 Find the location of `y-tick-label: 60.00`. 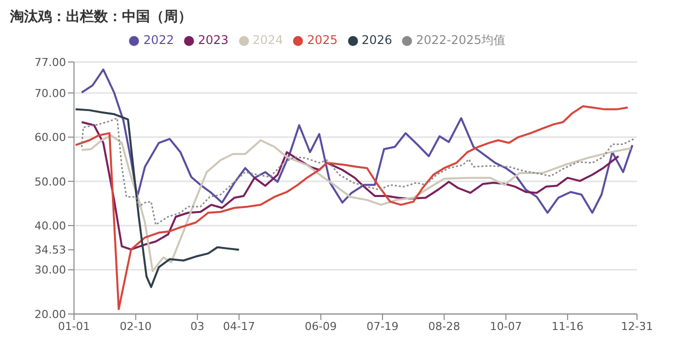

y-tick-label: 60.00 is located at coordinates (50, 137).